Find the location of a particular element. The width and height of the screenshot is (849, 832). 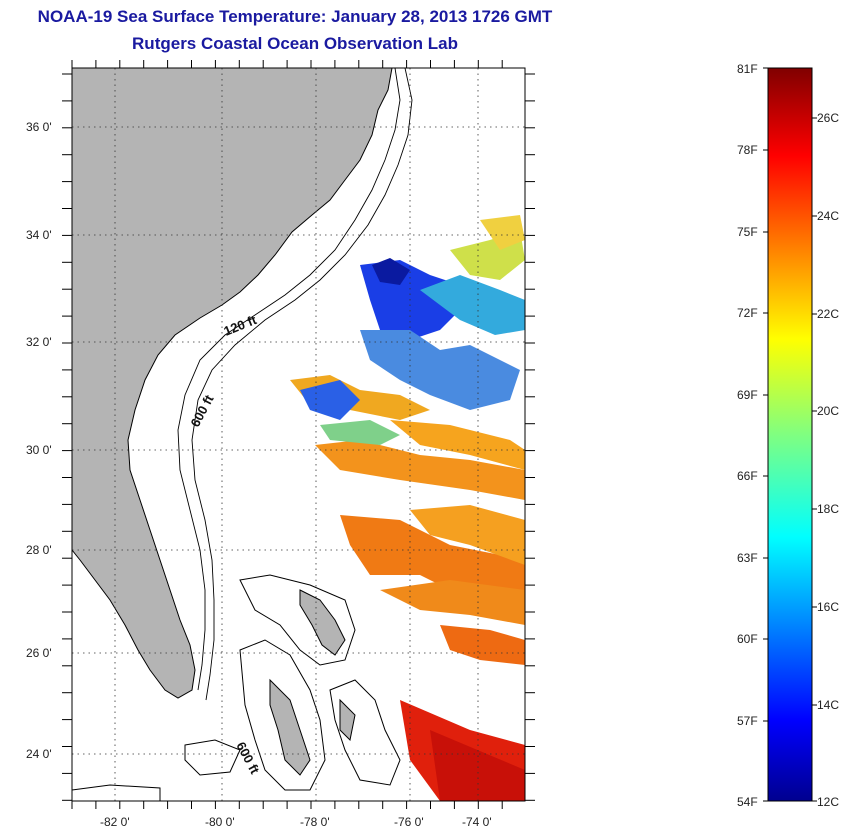

bahamas-islands is located at coordinates (312, 682).